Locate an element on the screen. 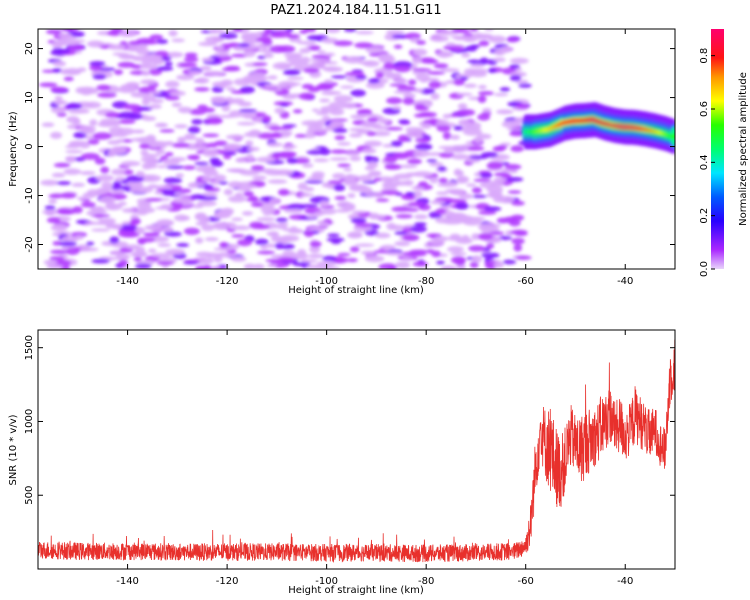 Image resolution: width=750 pixels, height=600 pixels. colorbar-tick-label: 0.8 is located at coordinates (704, 56).